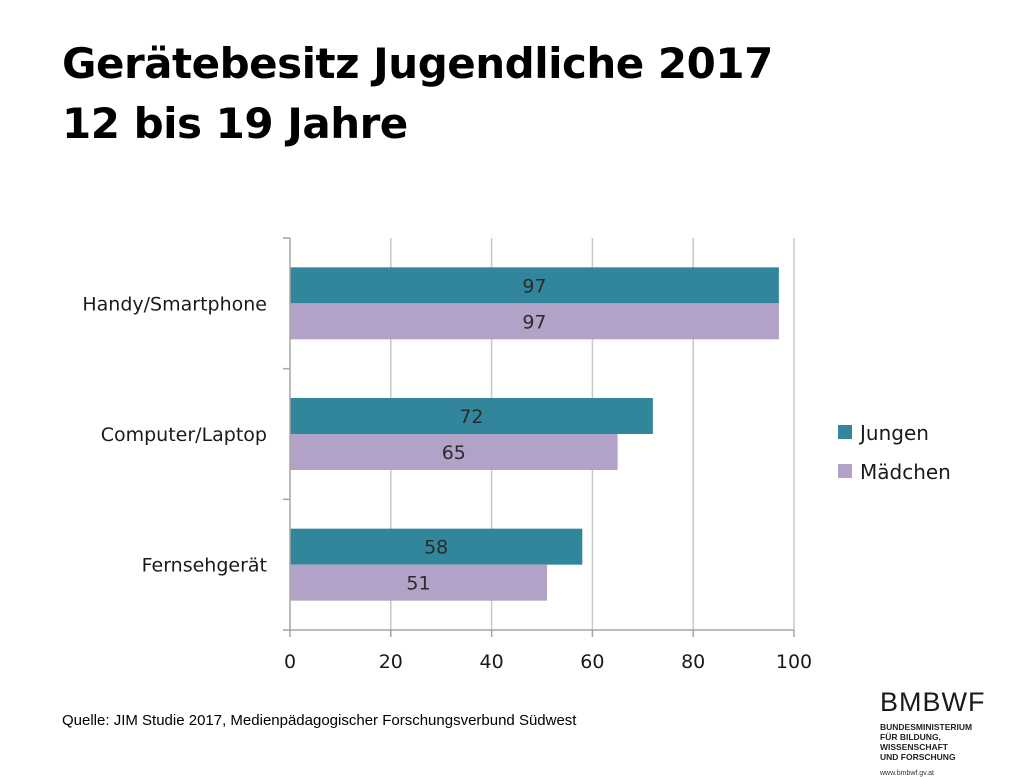 The height and width of the screenshot is (777, 1024). What do you see at coordinates (184, 435) in the screenshot?
I see `category-label: Computer/Laptop` at bounding box center [184, 435].